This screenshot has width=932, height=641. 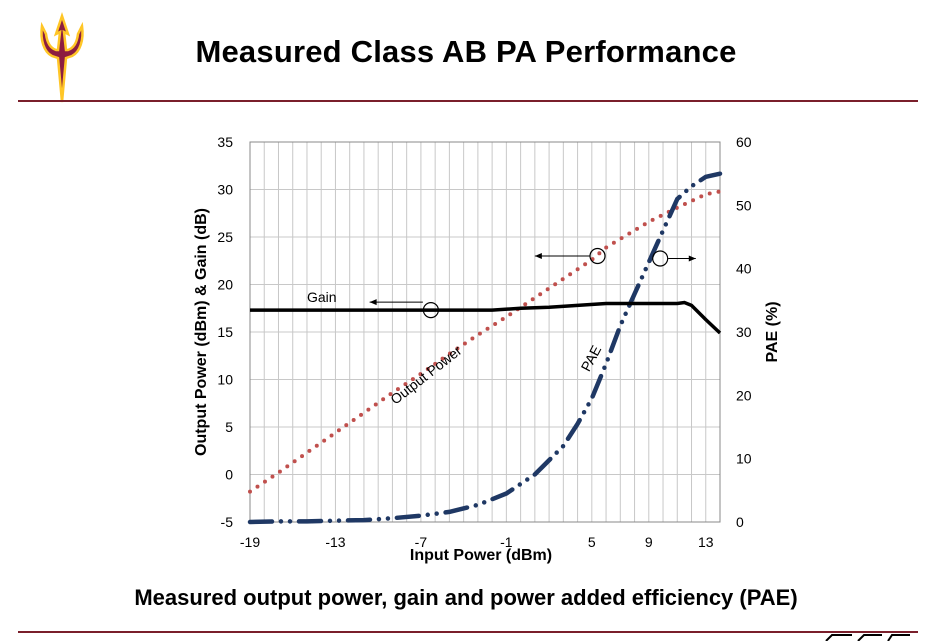 I want to click on y-tick-label: 0, so click(x=229, y=475).